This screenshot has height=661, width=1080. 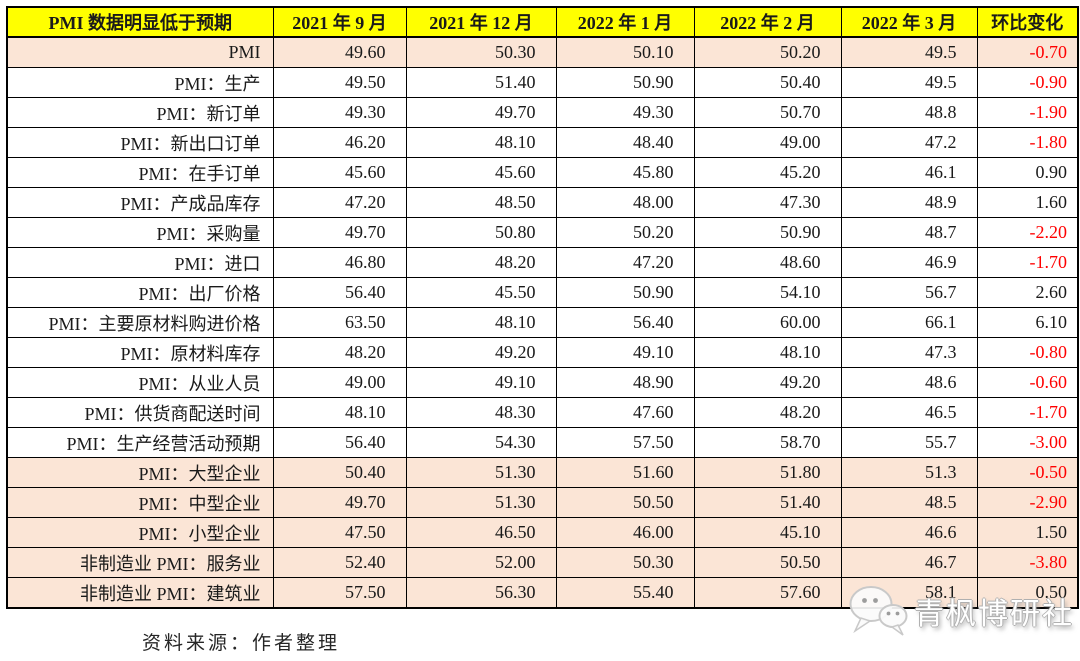 What do you see at coordinates (625, 142) in the screenshot?
I see `value-cell: 48.40` at bounding box center [625, 142].